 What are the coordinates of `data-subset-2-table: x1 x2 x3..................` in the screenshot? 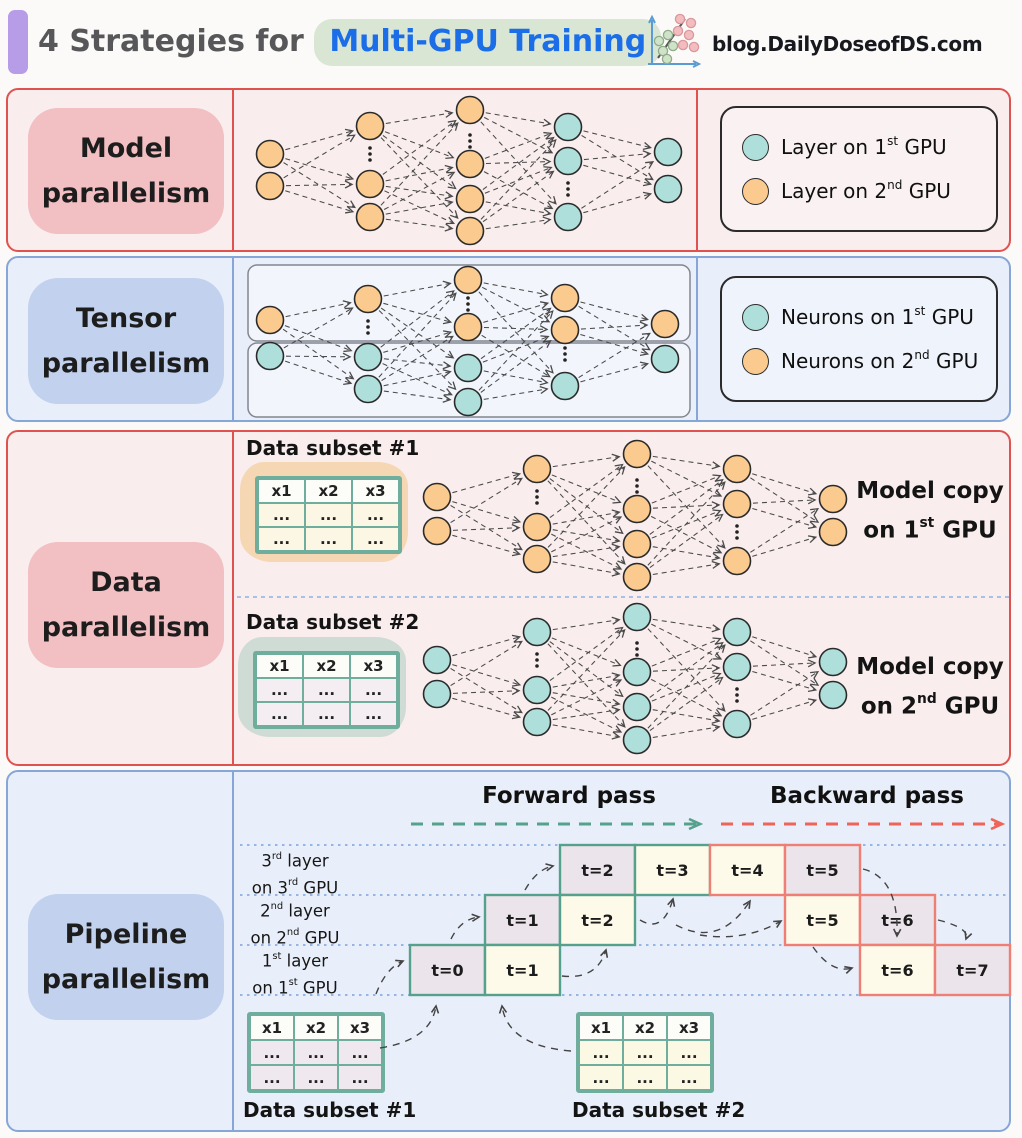 It's located at (326, 690).